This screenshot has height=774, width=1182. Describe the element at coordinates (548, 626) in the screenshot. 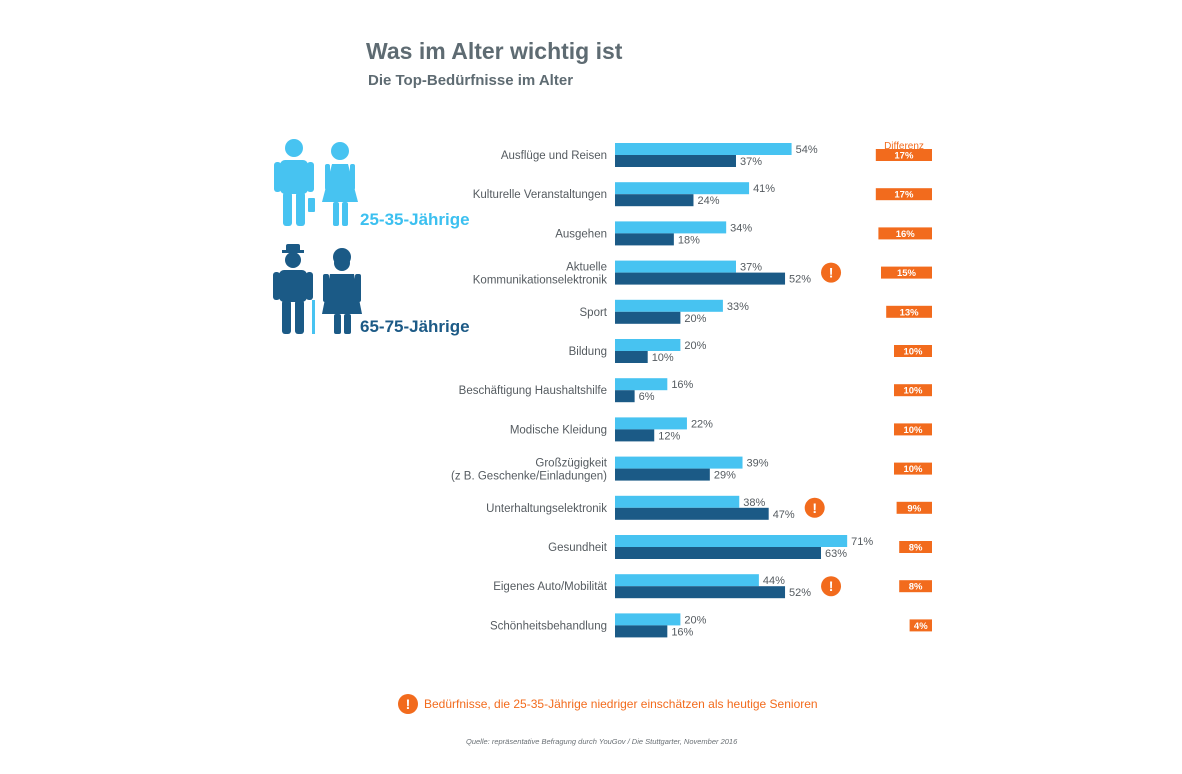

I see `category-label: Schönheitsbehandlung` at that location.